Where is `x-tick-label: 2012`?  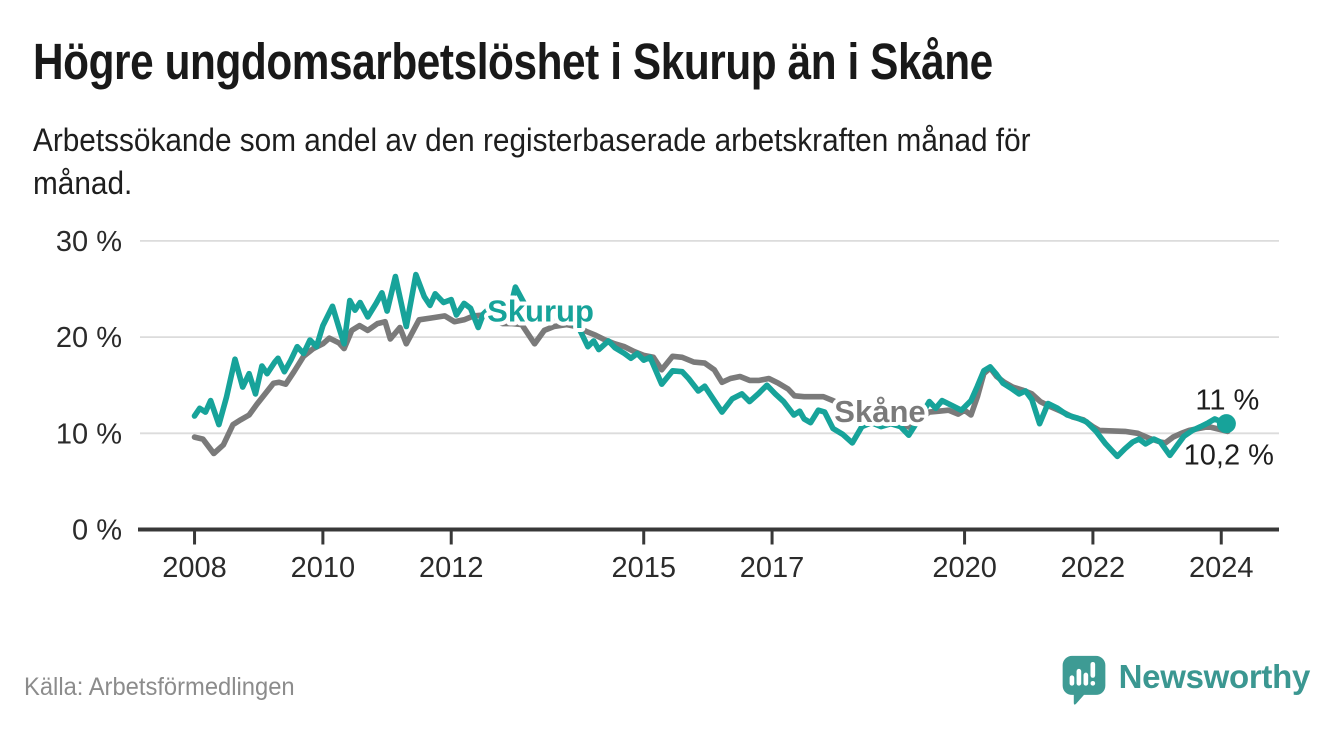
x-tick-label: 2012 is located at coordinates (451, 568).